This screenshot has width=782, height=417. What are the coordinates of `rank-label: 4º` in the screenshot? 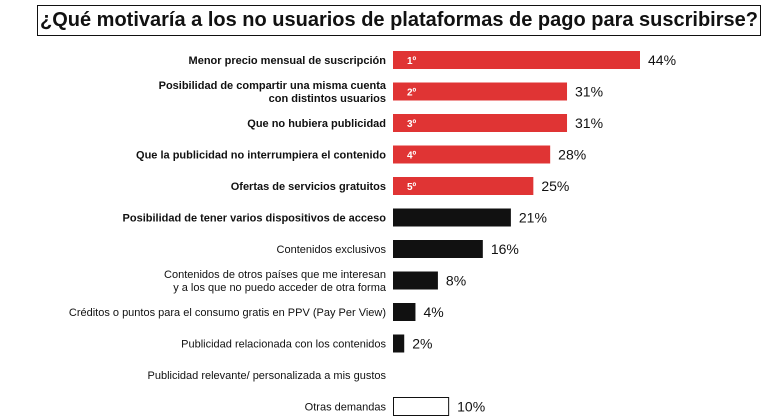 It's located at (412, 156).